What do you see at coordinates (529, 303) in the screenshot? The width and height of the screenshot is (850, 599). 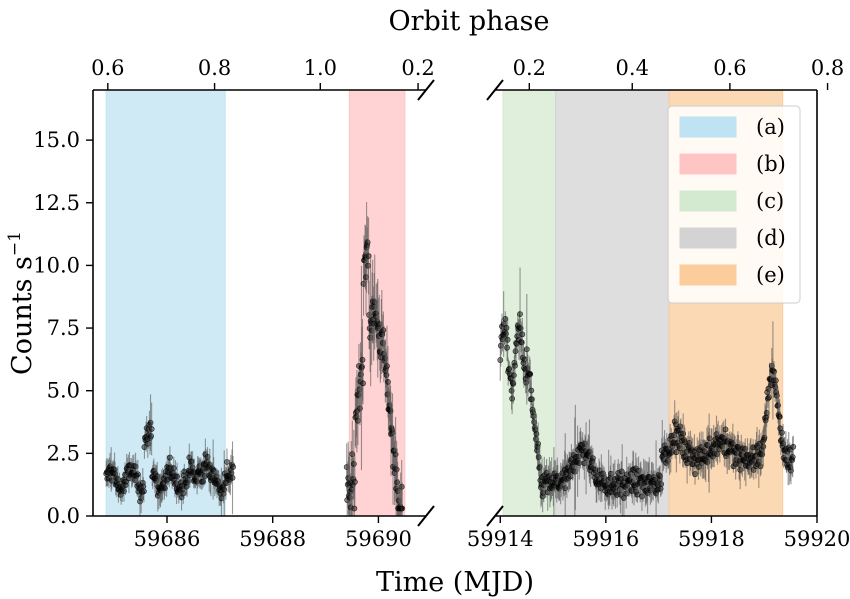 I see `band-c` at bounding box center [529, 303].